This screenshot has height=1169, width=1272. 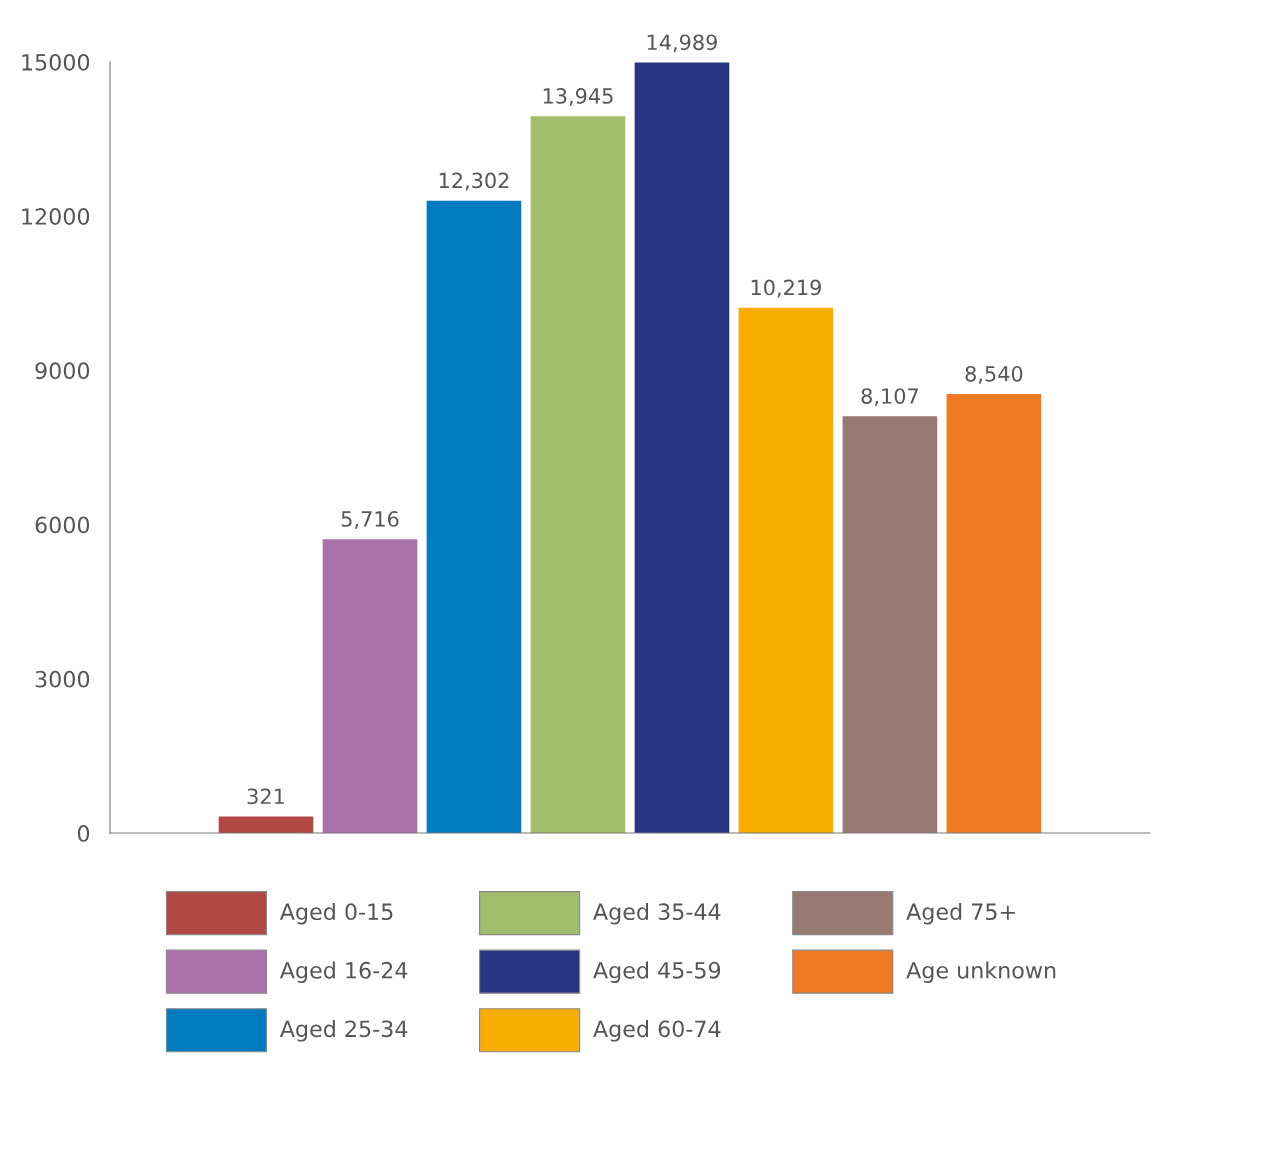 I want to click on legend-label: Aged 60-74, so click(x=657, y=1031).